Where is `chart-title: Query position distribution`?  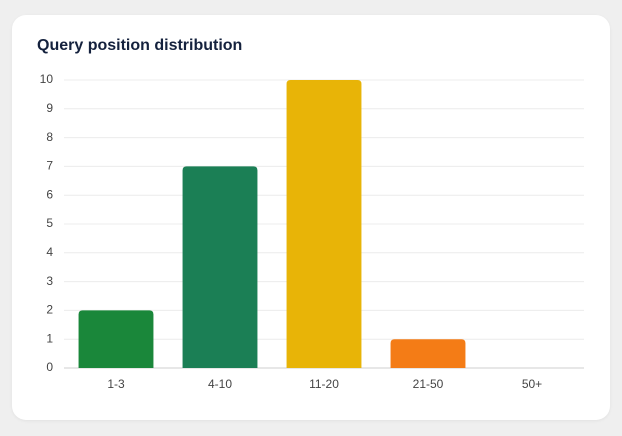
chart-title: Query position distribution is located at coordinates (139, 45).